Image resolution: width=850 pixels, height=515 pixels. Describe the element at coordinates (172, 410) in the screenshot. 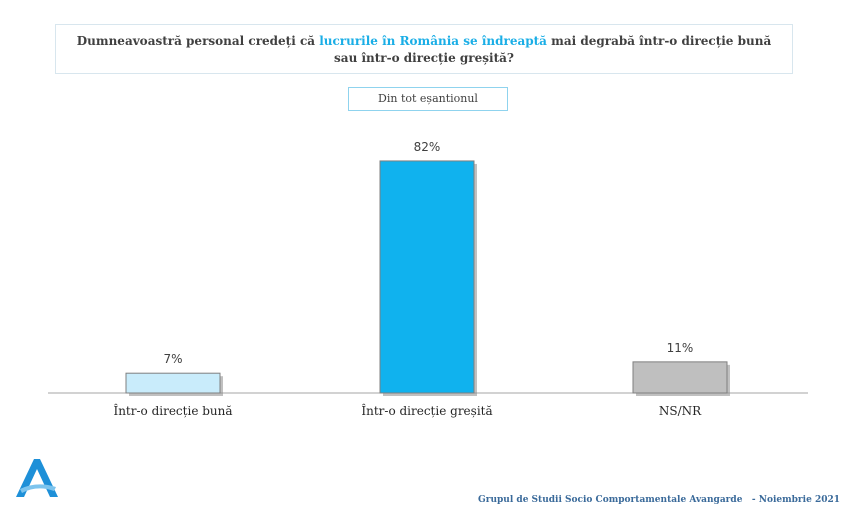

I see `category-label-1: Într-o direcție bună` at that location.